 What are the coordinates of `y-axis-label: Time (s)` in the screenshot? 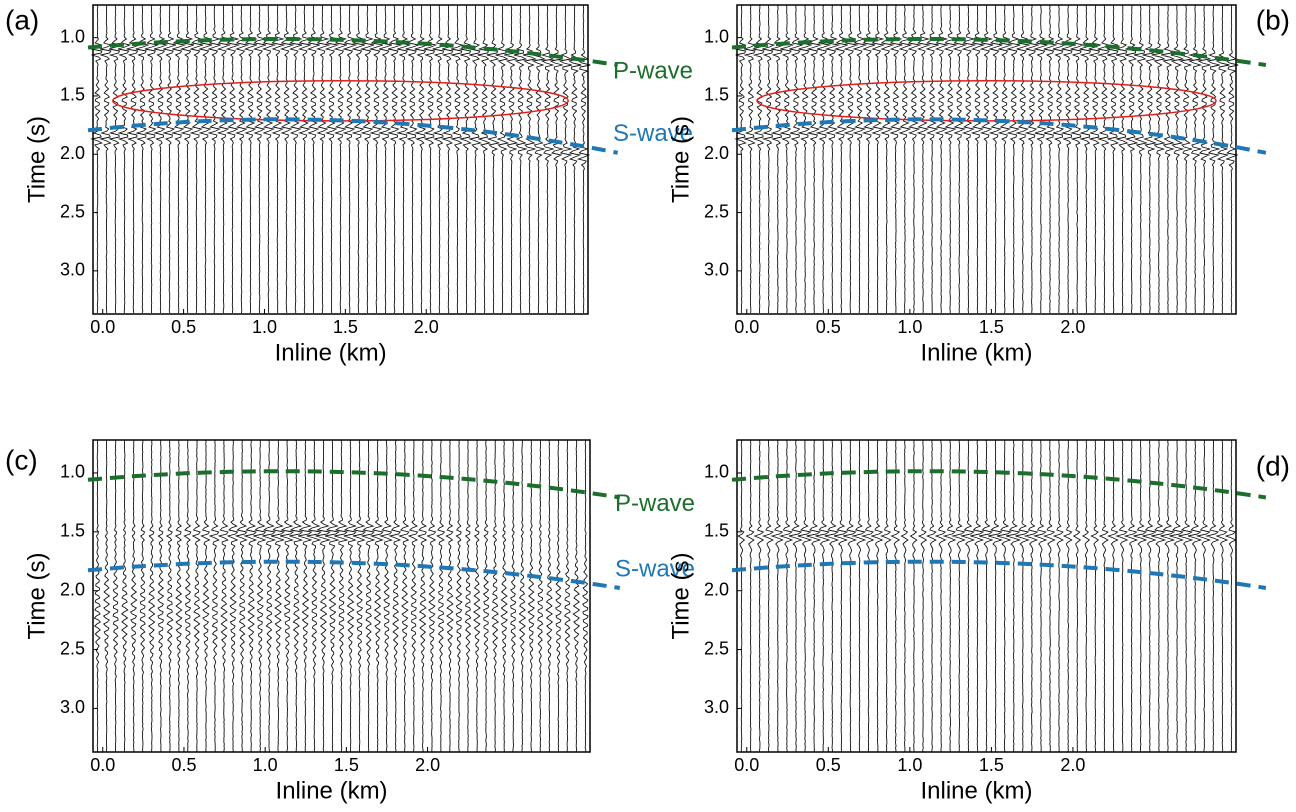 It's located at (36, 595).